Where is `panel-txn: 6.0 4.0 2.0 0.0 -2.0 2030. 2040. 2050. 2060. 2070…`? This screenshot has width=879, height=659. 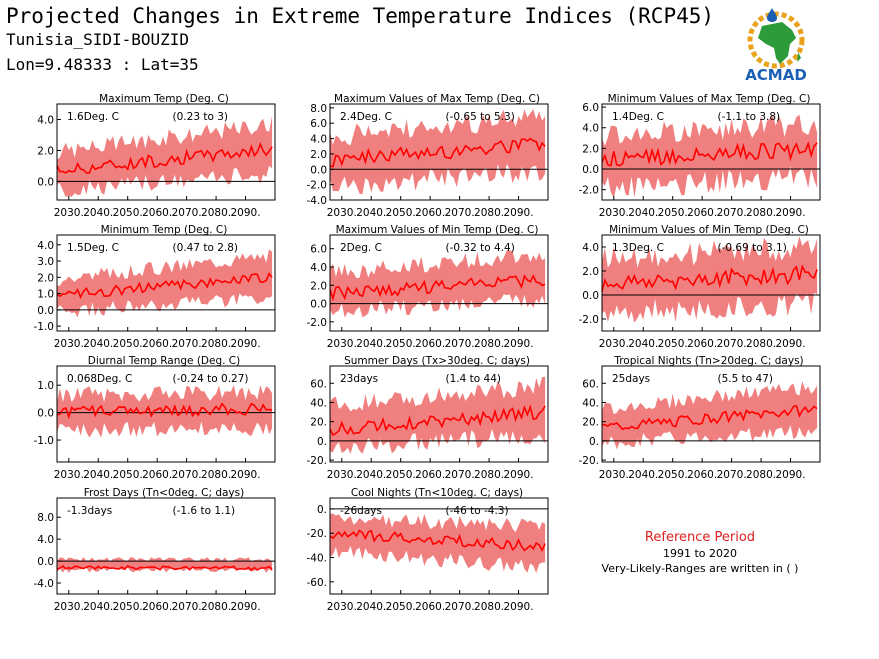
panel-txn: 6.0 4.0 2.0 0.0 -2.0 2030. 2040. 2050. 2060. 2070… is located at coordinates (700, 156).